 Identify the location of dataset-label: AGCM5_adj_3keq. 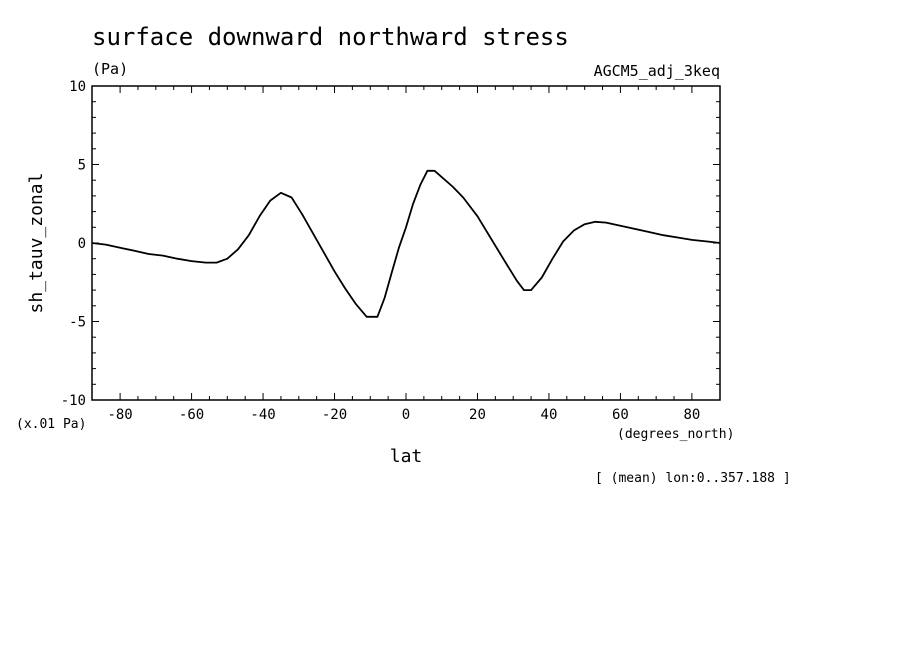
(657, 71).